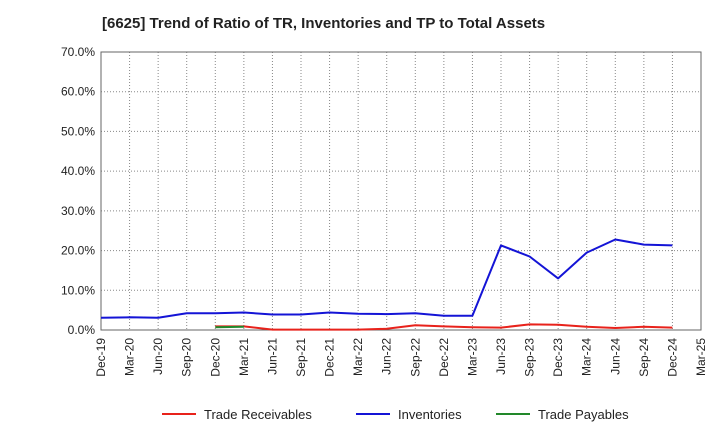 Image resolution: width=720 pixels, height=440 pixels. I want to click on x-tick-label: Dec-23, so click(558, 357).